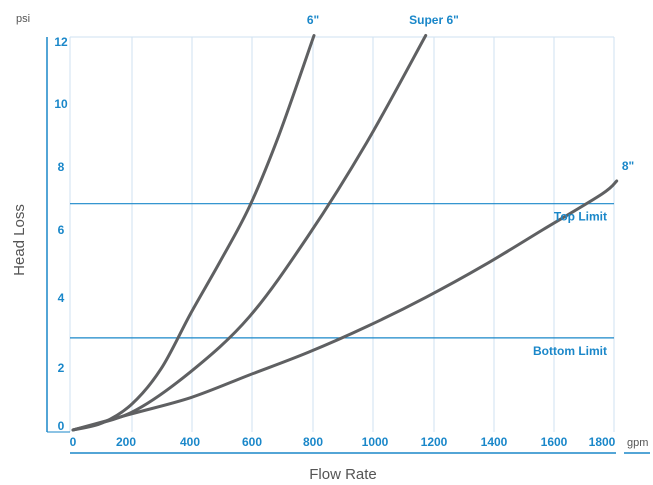 Image resolution: width=653 pixels, height=485 pixels. What do you see at coordinates (628, 166) in the screenshot?
I see `series-label: 8"` at bounding box center [628, 166].